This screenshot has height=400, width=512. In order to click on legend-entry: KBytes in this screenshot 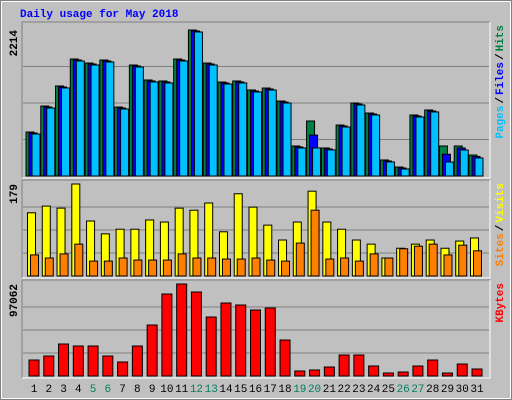, I will do `click(501, 303)`.